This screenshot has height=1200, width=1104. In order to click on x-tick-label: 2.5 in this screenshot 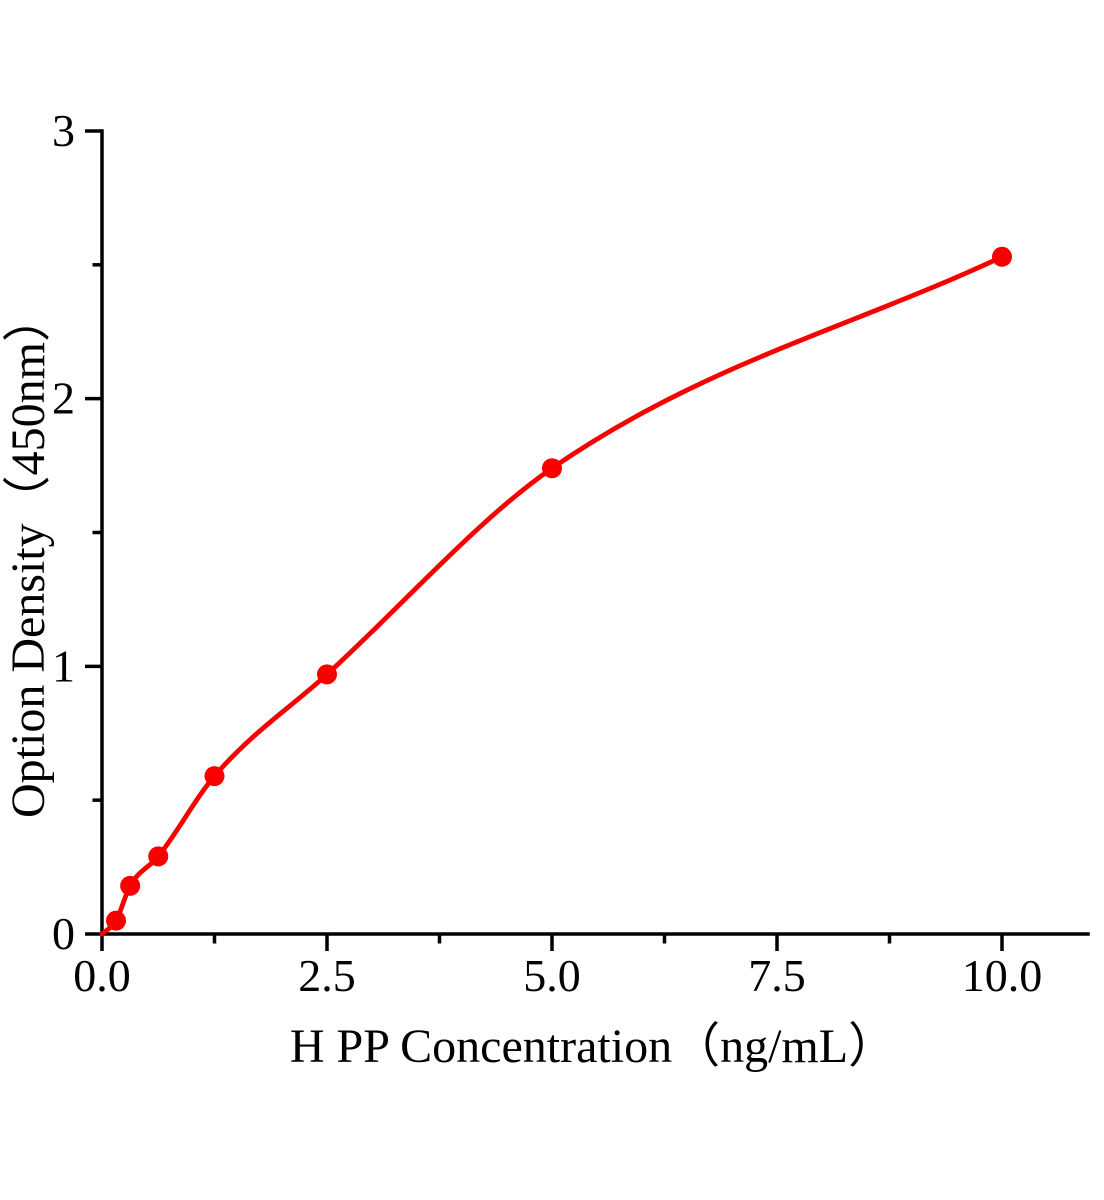, I will do `click(327, 975)`.